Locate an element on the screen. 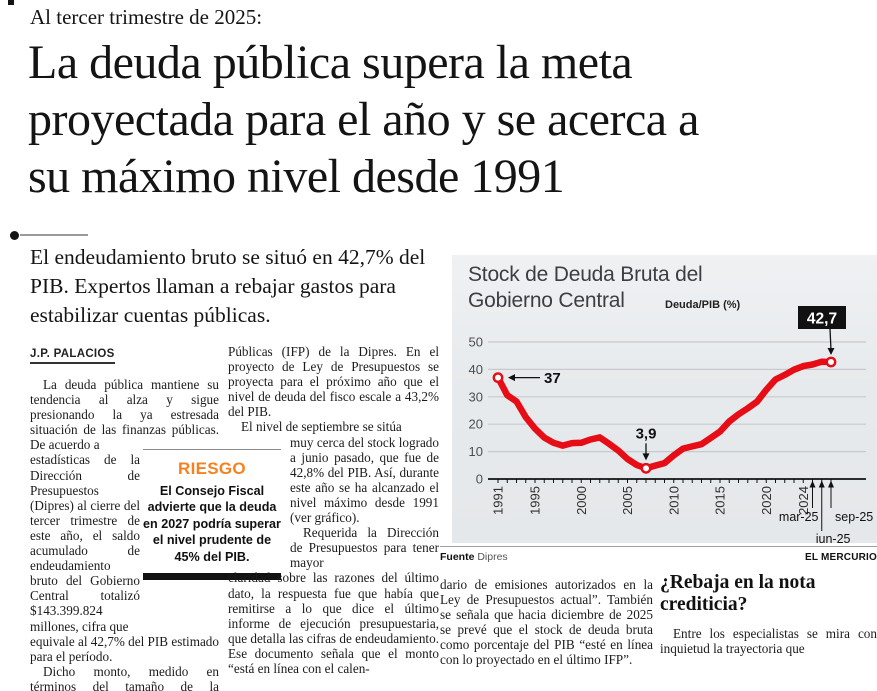 This screenshot has height=691, width=877. svg-text: 2000 is located at coordinates (581, 500).